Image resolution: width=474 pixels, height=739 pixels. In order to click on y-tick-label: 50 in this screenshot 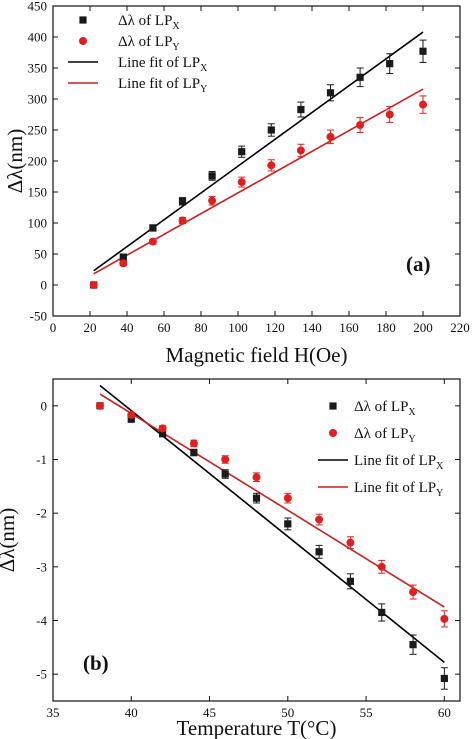, I will do `click(40, 254)`.